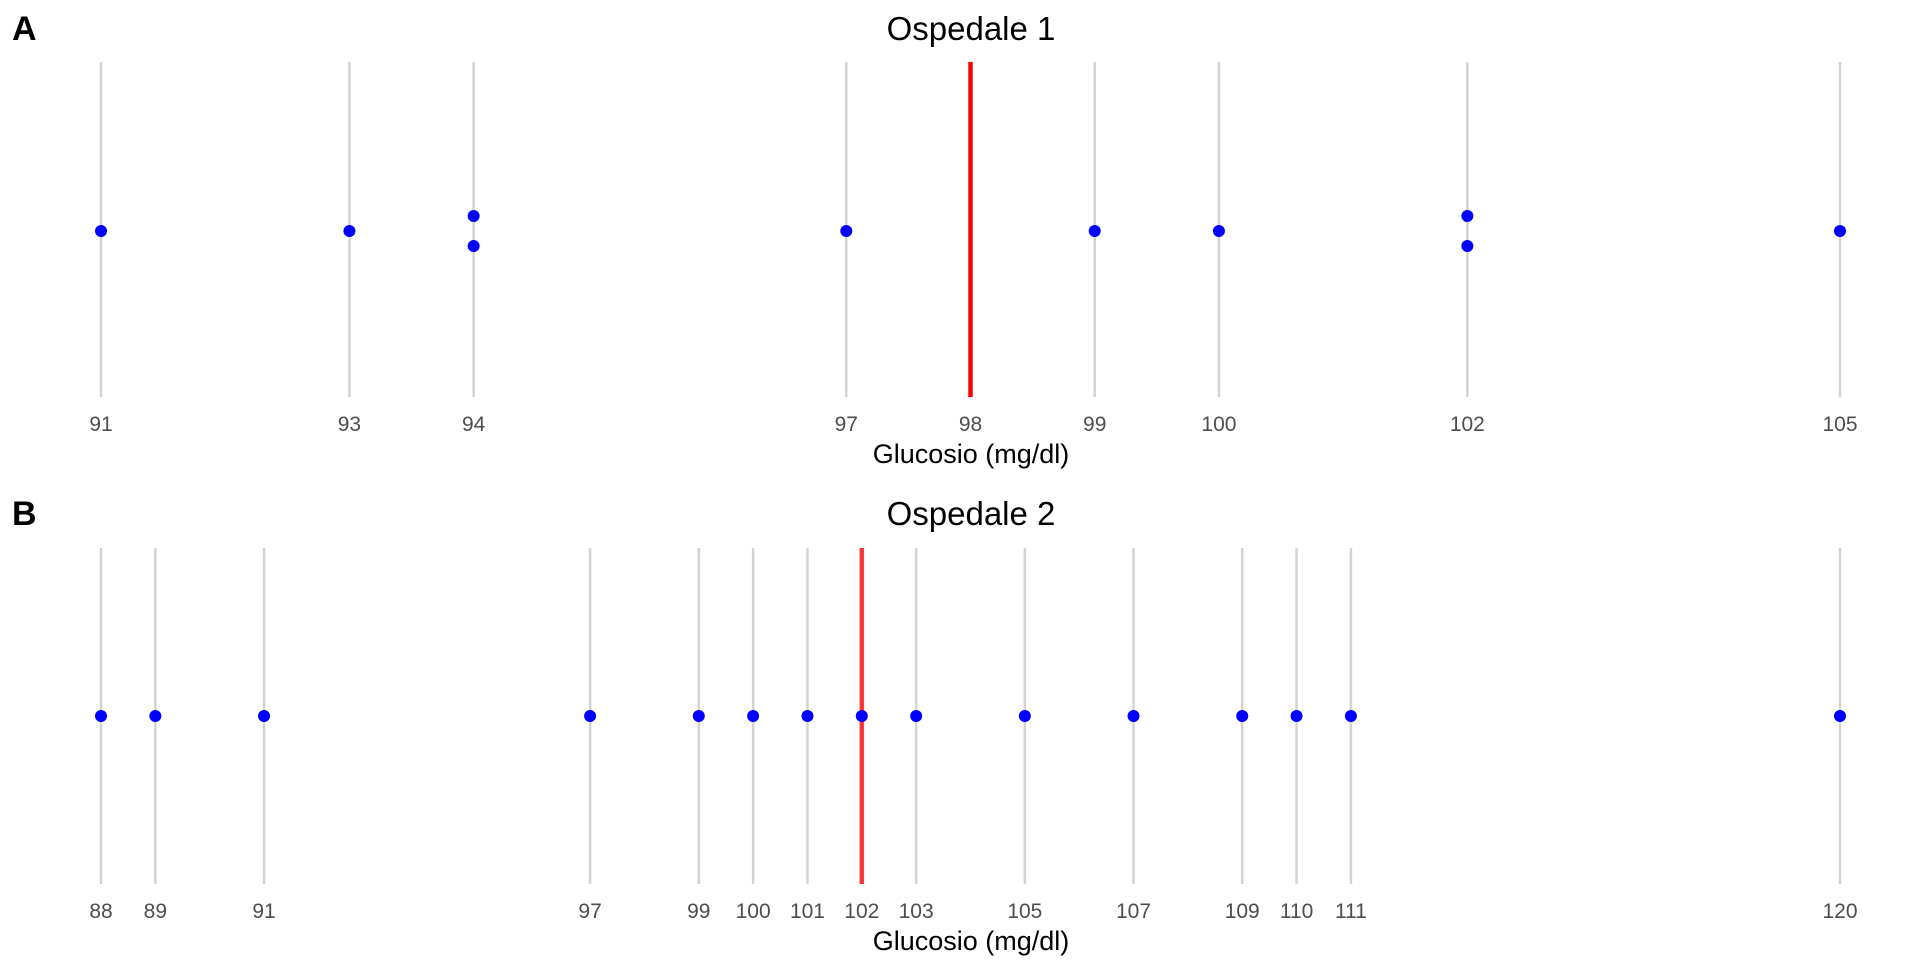 The image size is (1920, 965). Describe the element at coordinates (1242, 911) in the screenshot. I see `x-tick-label: 109` at that location.